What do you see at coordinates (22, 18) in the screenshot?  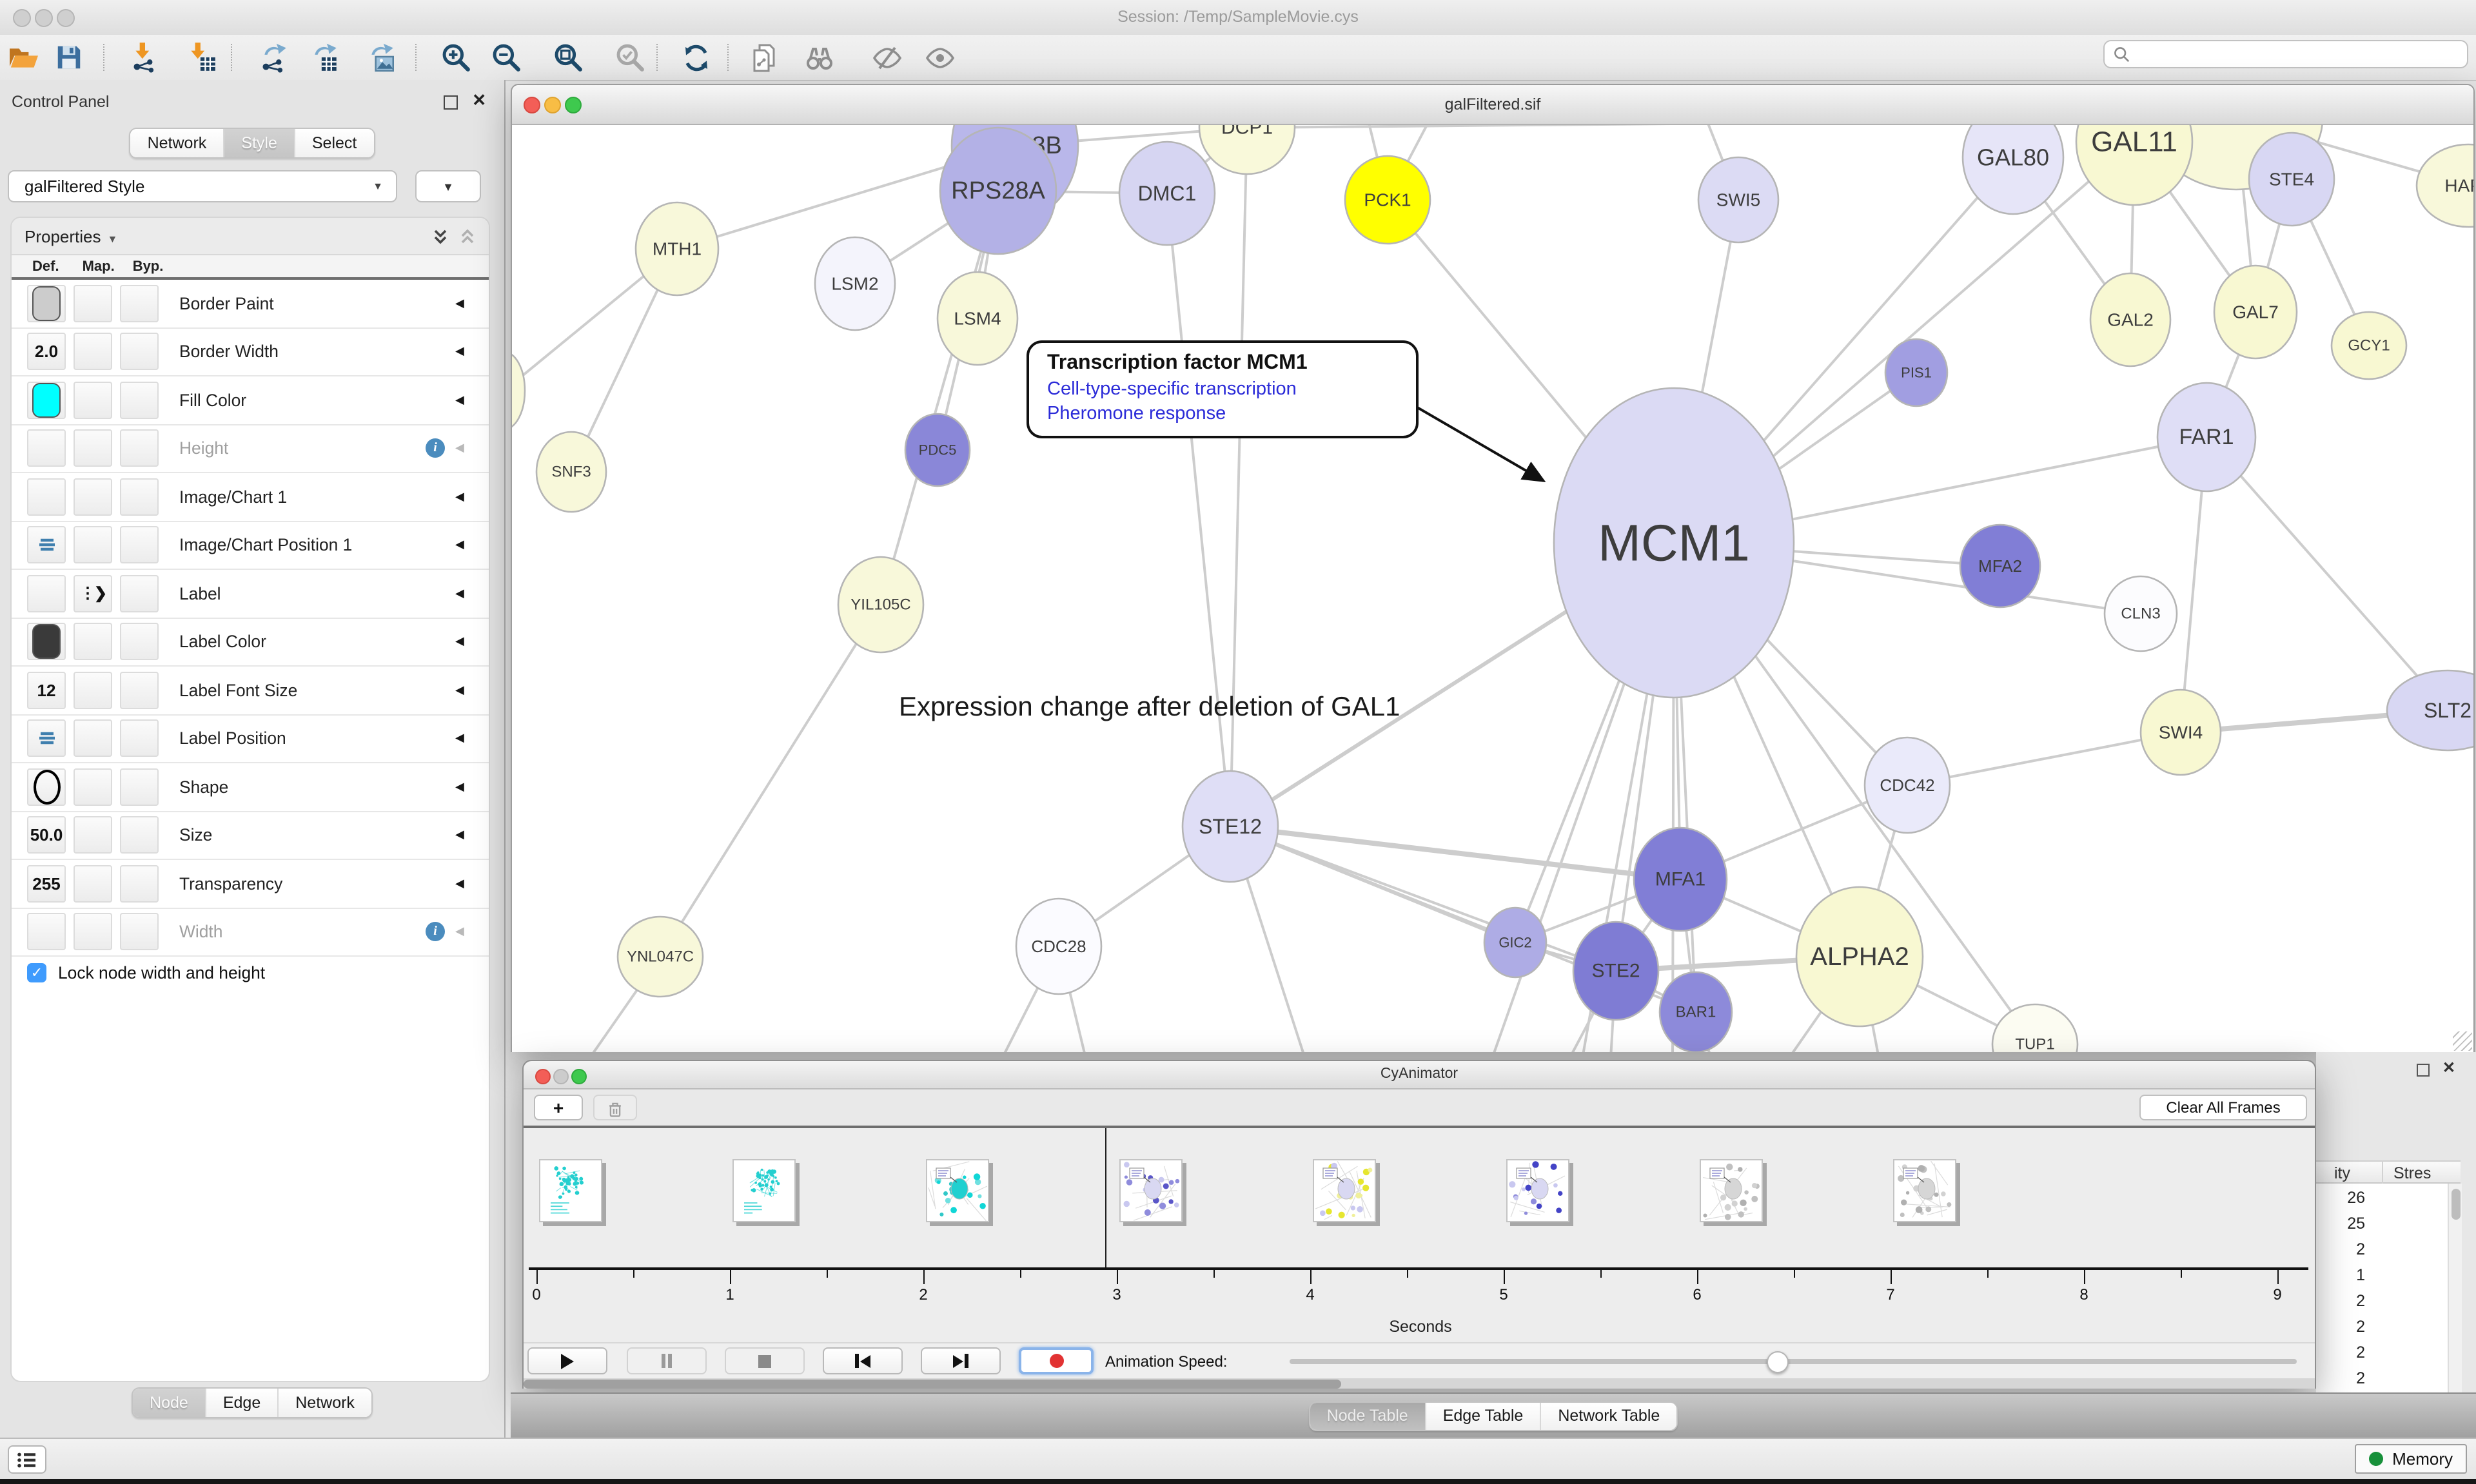 I see `close-window-icon` at bounding box center [22, 18].